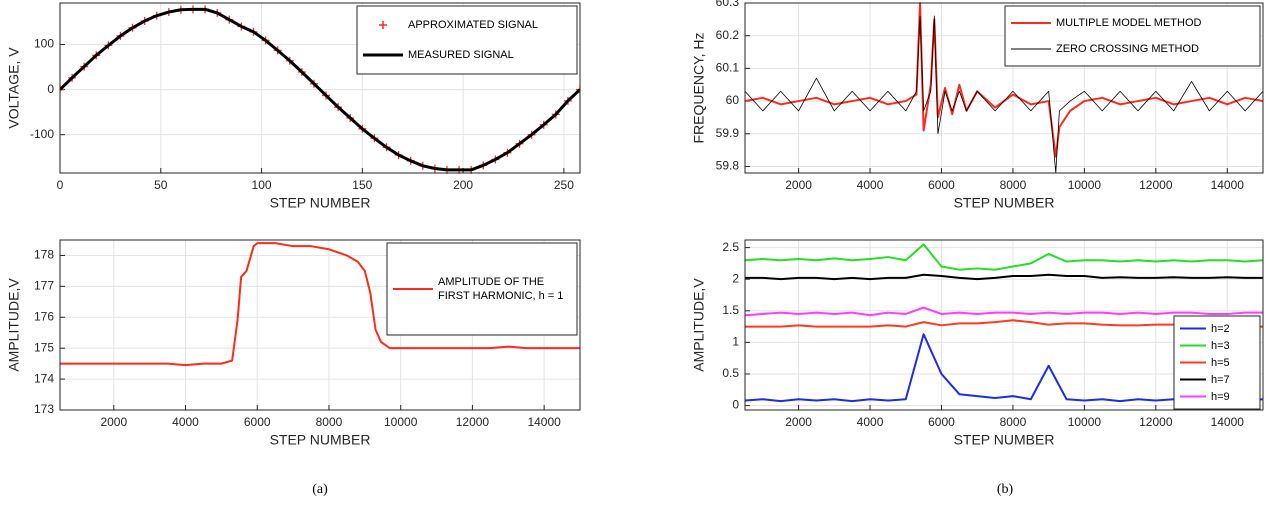 The width and height of the screenshot is (1269, 506). I want to click on y-tick-label: 100, so click(44, 44).